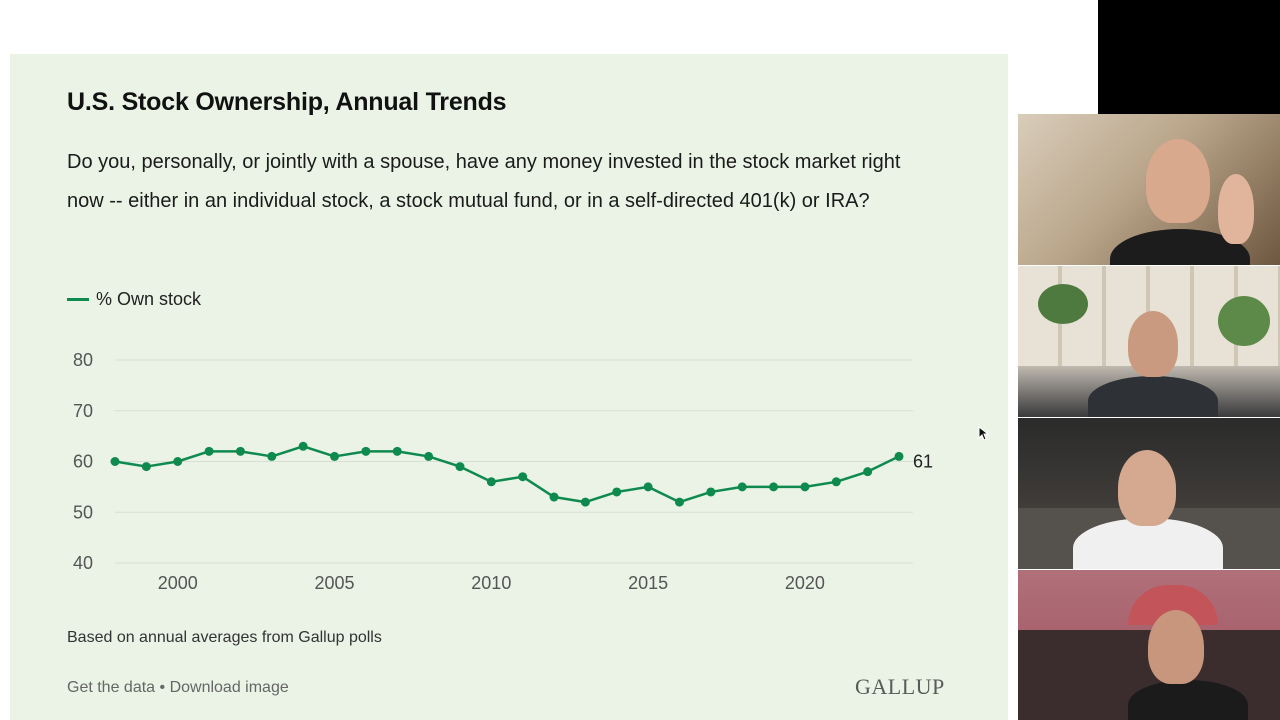 Image resolution: width=1280 pixels, height=720 pixels. Describe the element at coordinates (83, 360) in the screenshot. I see `y-tick-label: 80` at that location.